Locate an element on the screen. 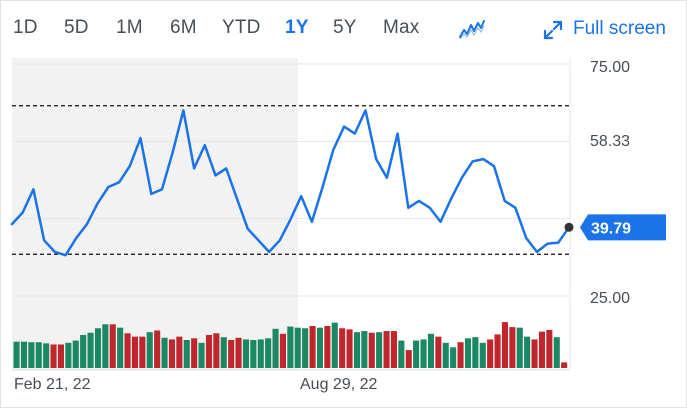 The height and width of the screenshot is (408, 687). range-ytd-button: YTD is located at coordinates (241, 27).